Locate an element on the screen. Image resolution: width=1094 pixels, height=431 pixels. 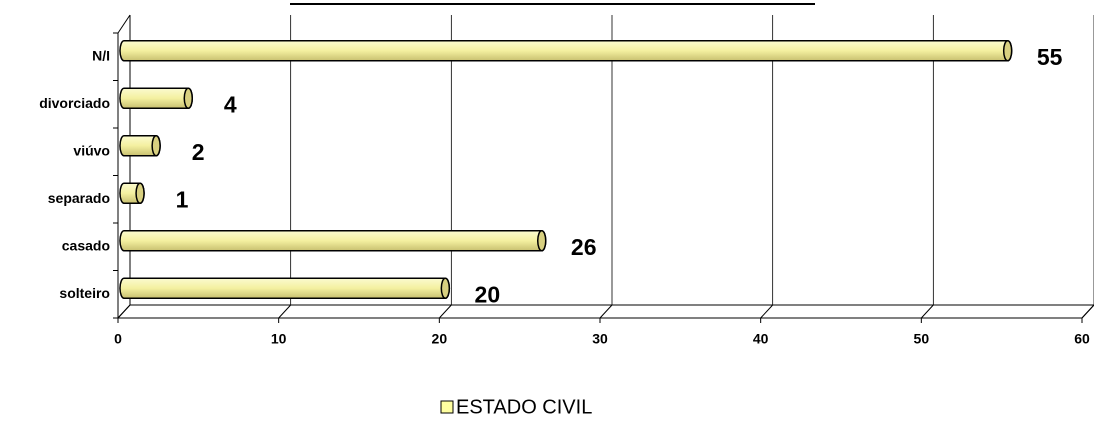
x-tick-label: 0 is located at coordinates (118, 339).